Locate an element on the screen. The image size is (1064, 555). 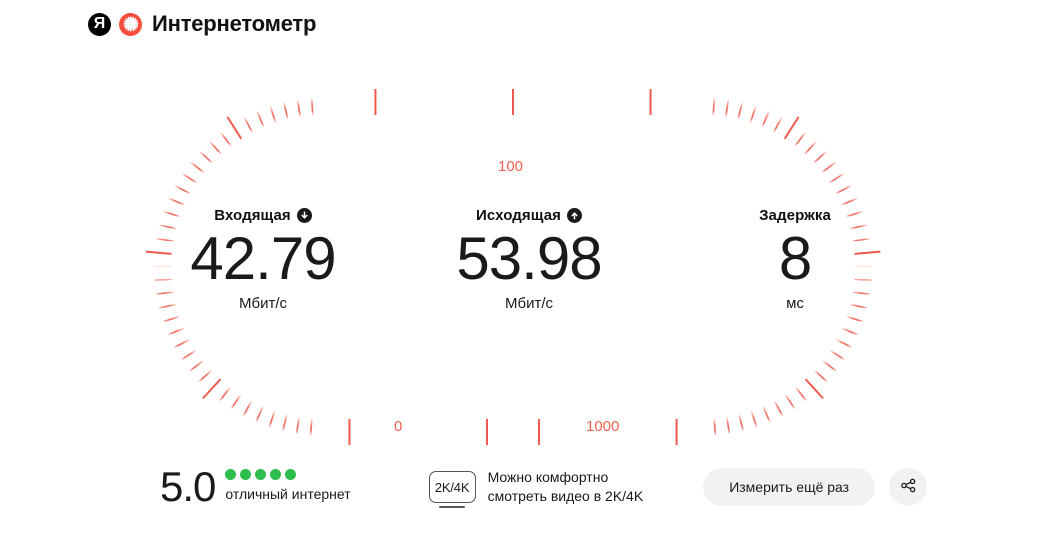
video-quality-badge: 2K/4K is located at coordinates (452, 489).